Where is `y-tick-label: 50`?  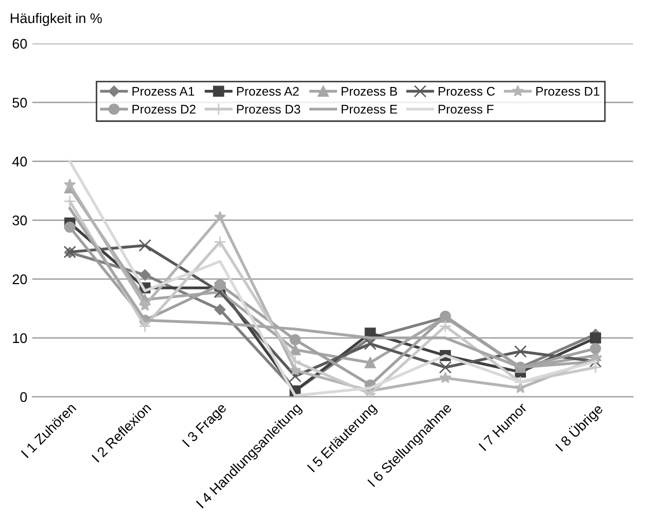
y-tick-label: 50 is located at coordinates (19, 103).